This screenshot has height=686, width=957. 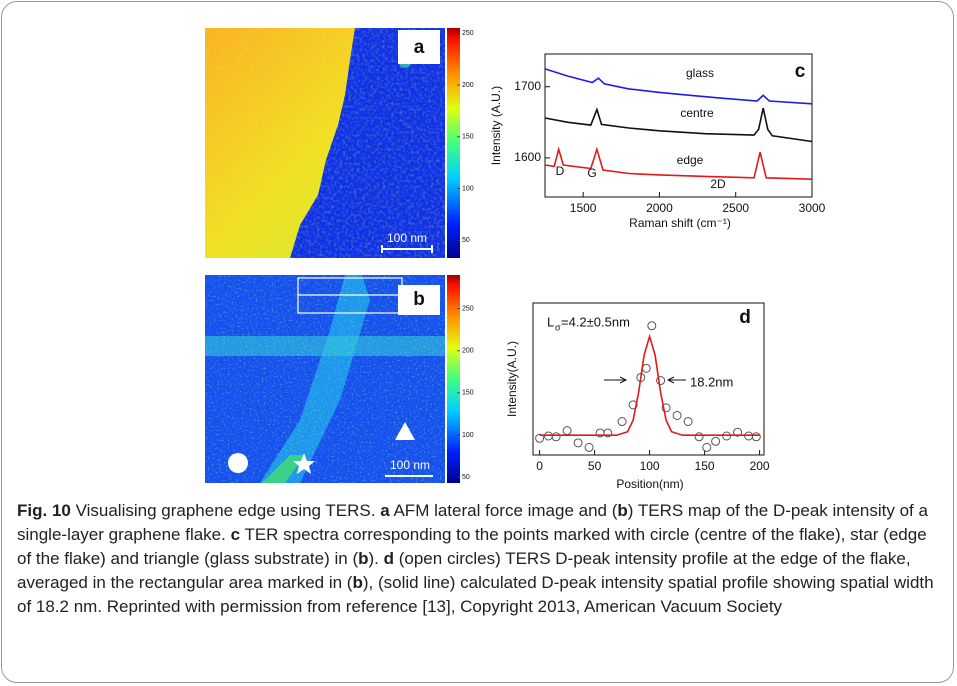 I want to click on peak-label: G, so click(x=591, y=173).